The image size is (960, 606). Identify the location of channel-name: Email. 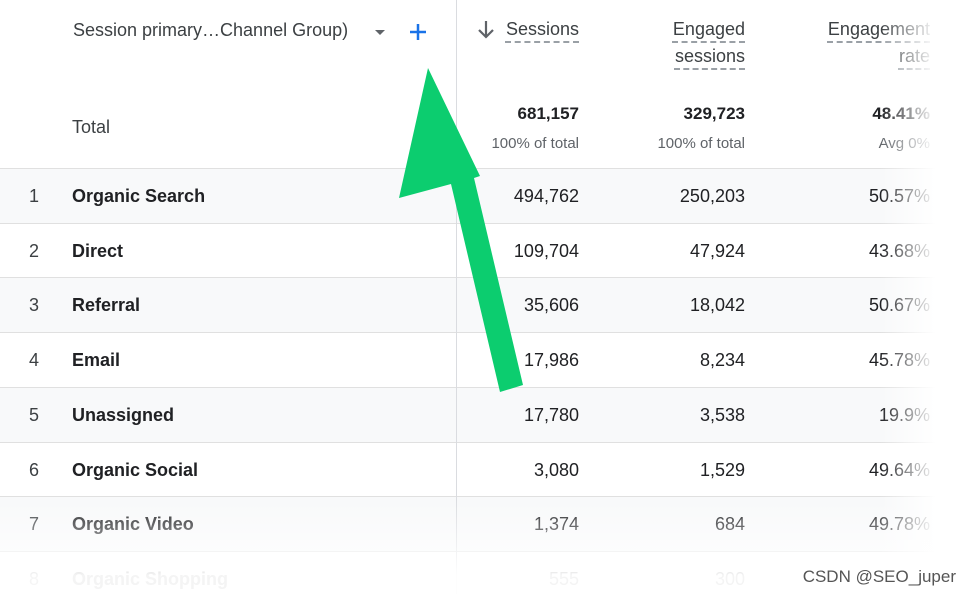
(96, 360).